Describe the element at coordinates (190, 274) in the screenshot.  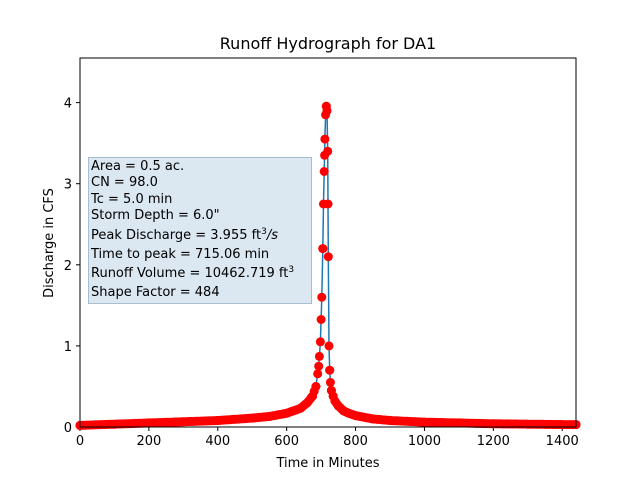
I see `runoff-volume-text: Runoff Volume = 10462.719 ft` at that location.